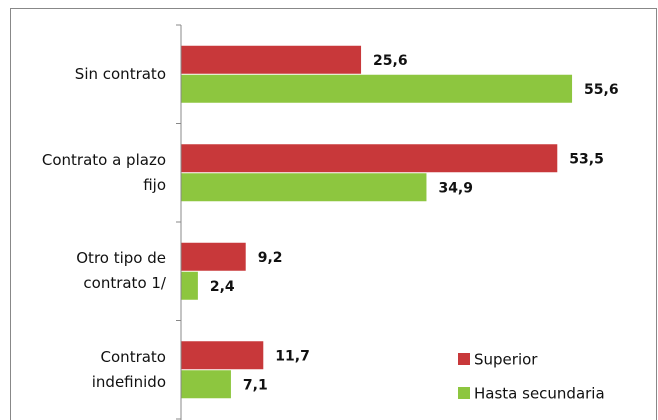  I want to click on value-label: 25,6, so click(390, 61).